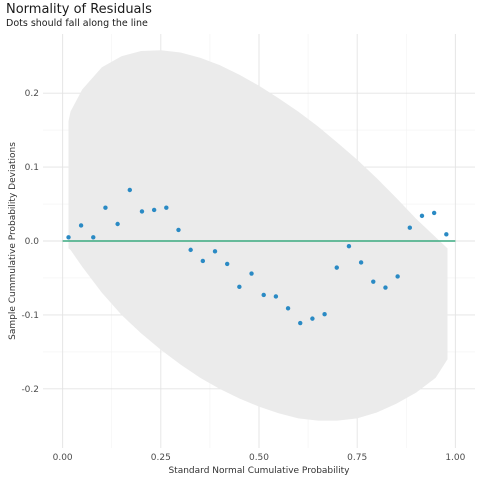 This screenshot has width=480, height=480. What do you see at coordinates (32, 168) in the screenshot?
I see `y-tick-label: 0.1` at bounding box center [32, 168].